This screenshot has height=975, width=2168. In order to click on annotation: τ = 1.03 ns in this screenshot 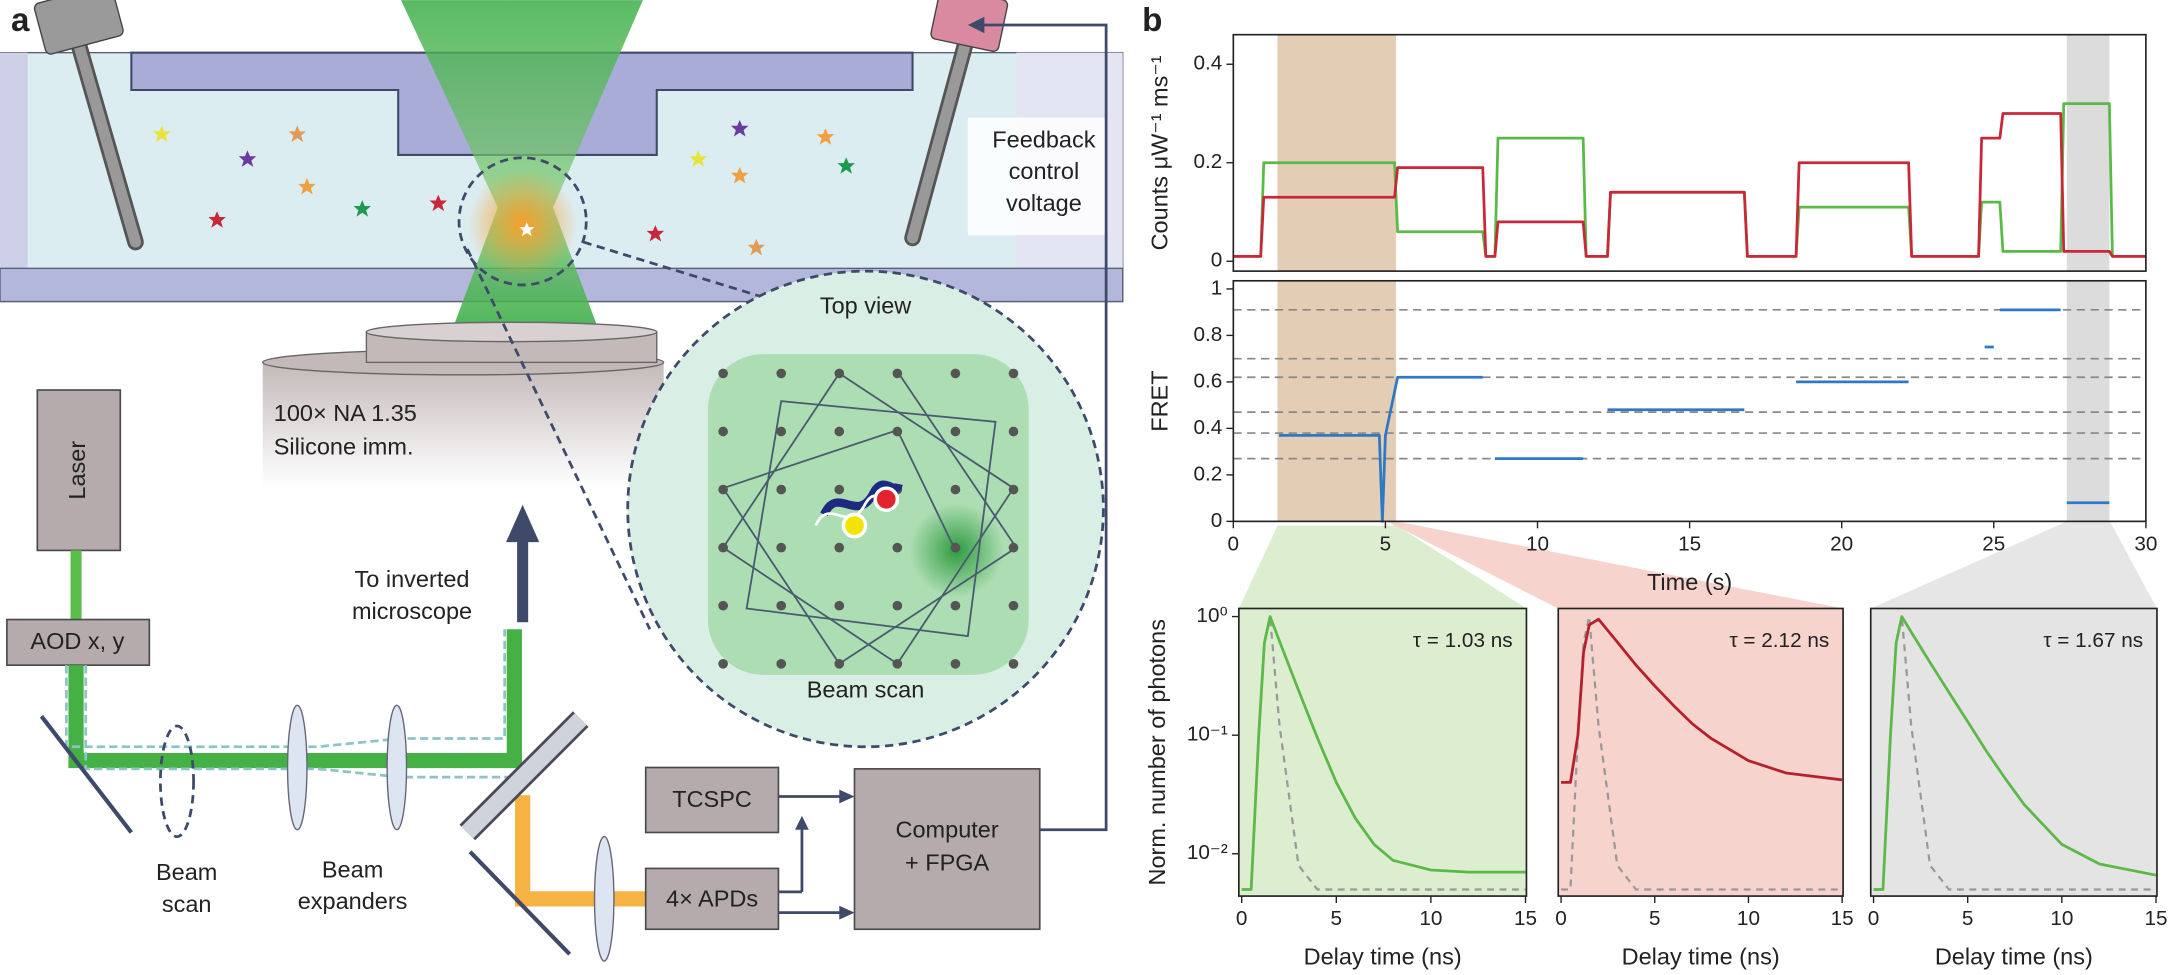, I will do `click(1463, 640)`.